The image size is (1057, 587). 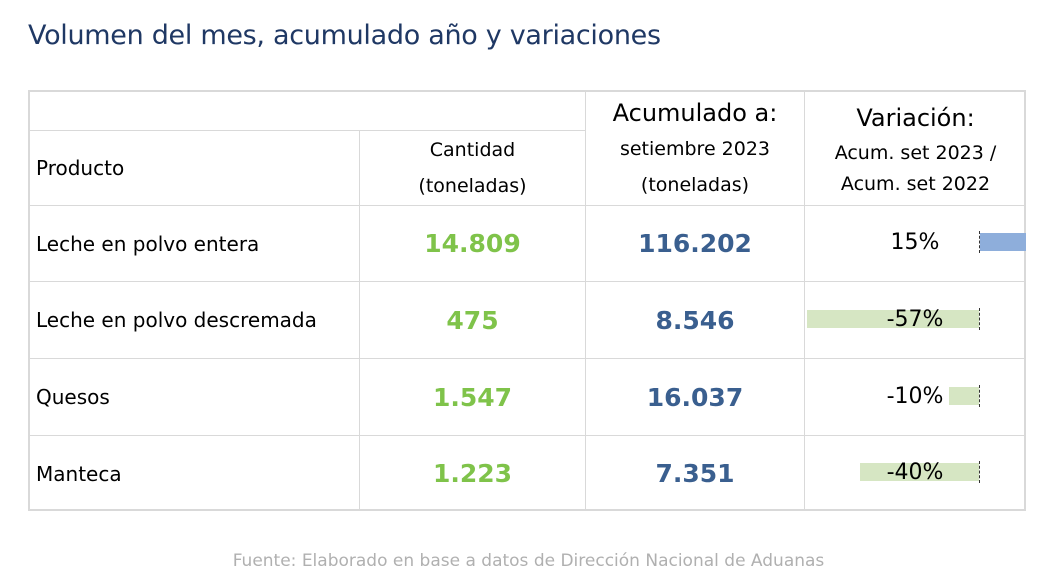 I want to click on header-acumulado-label: Acumulado a:, so click(x=695, y=112).